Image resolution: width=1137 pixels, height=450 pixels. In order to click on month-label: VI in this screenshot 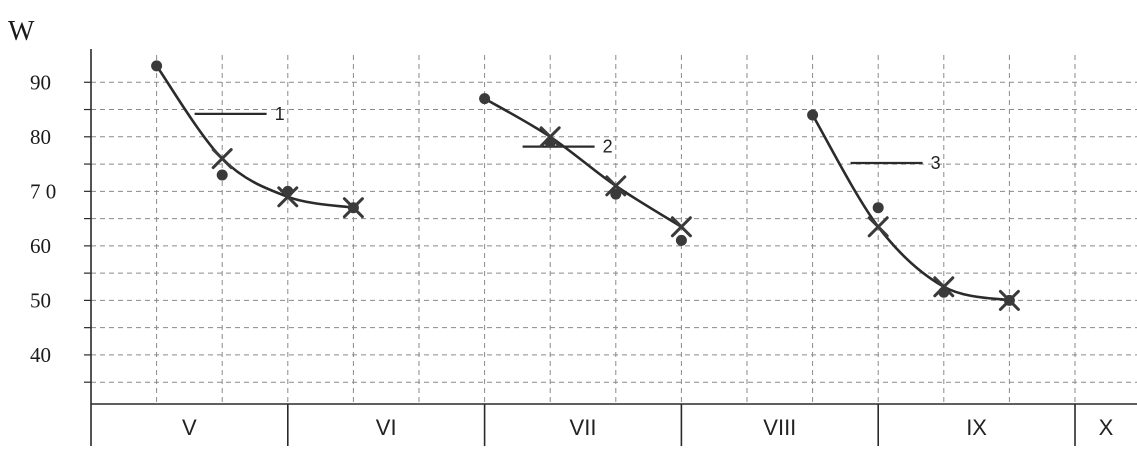, I will do `click(386, 427)`.